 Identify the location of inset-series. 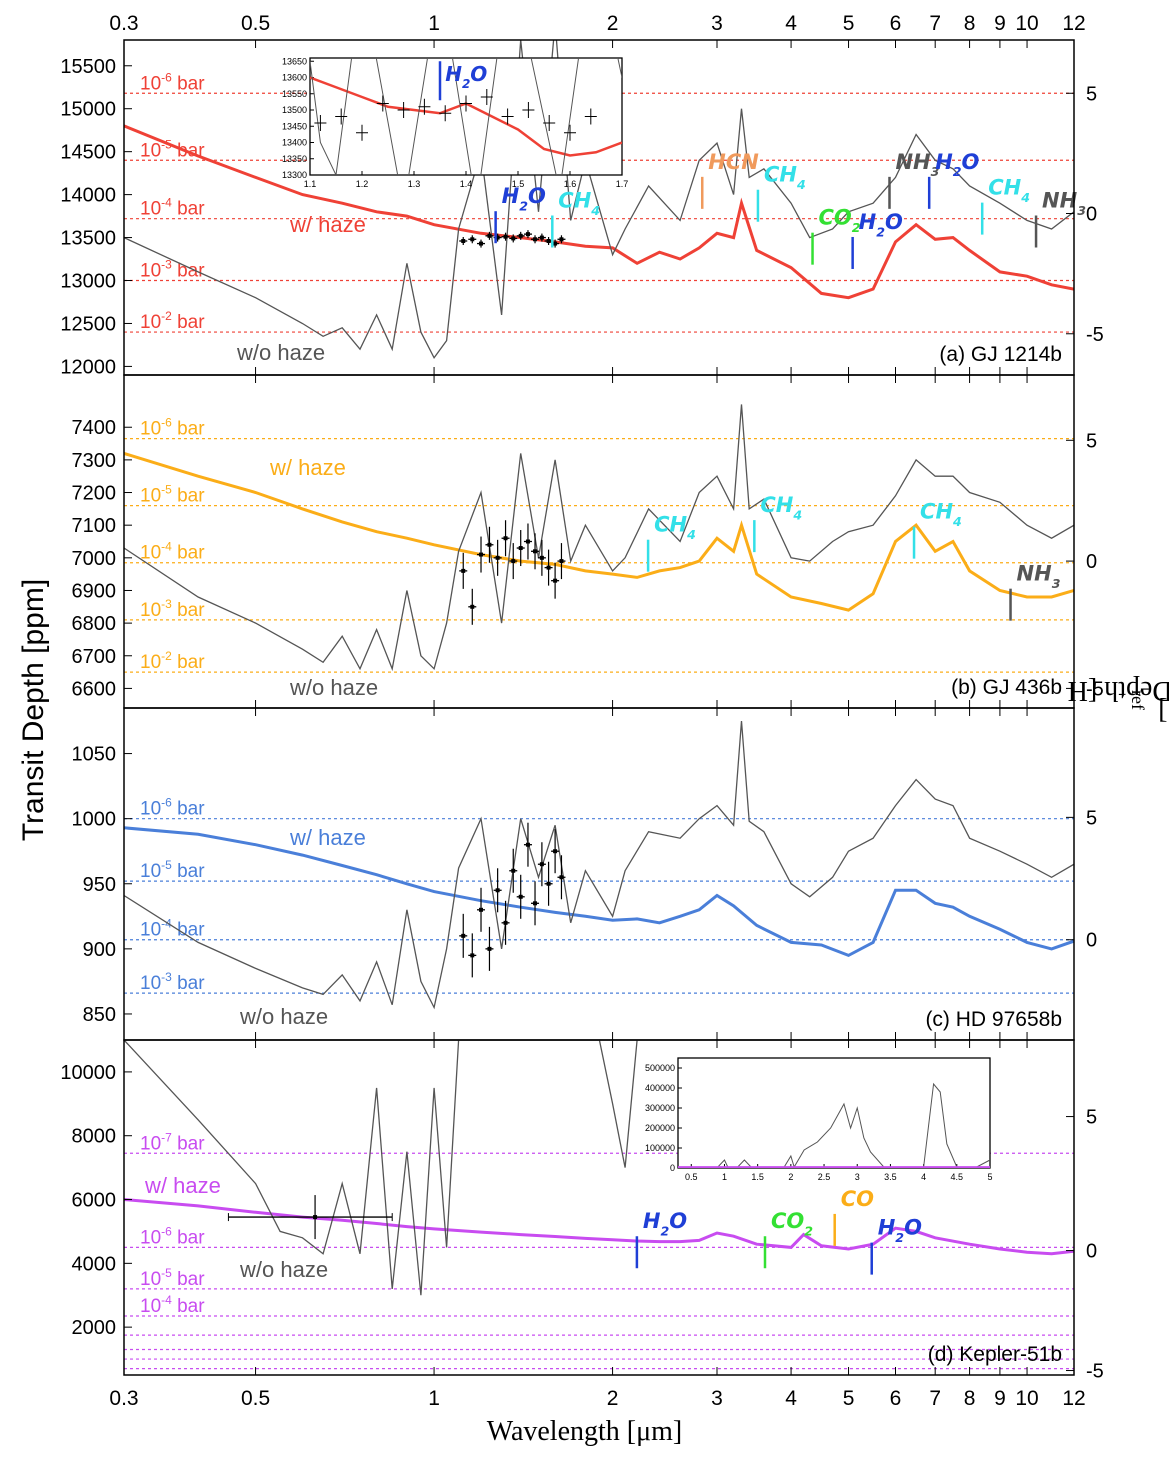
(834, 1125).